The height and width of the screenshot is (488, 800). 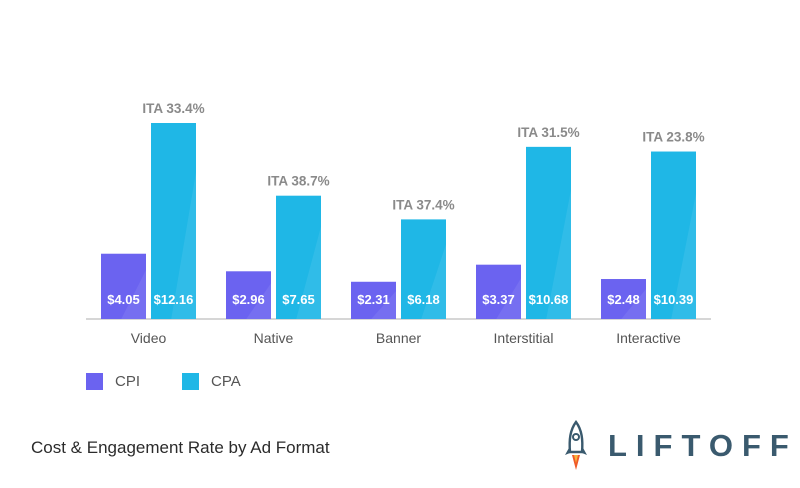 What do you see at coordinates (548, 132) in the screenshot?
I see `ita-annotation: ITA 31.5%` at bounding box center [548, 132].